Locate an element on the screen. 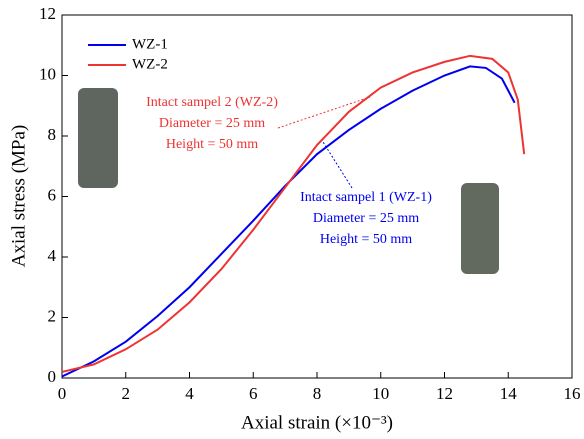 This screenshot has width=584, height=439. x-tick-label: 16 is located at coordinates (572, 393).